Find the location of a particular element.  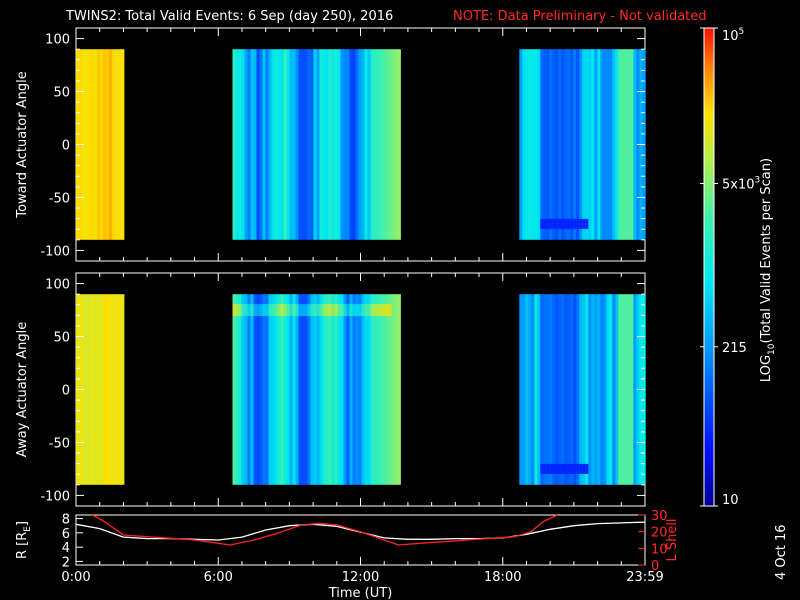

colorbar is located at coordinates (709, 267).